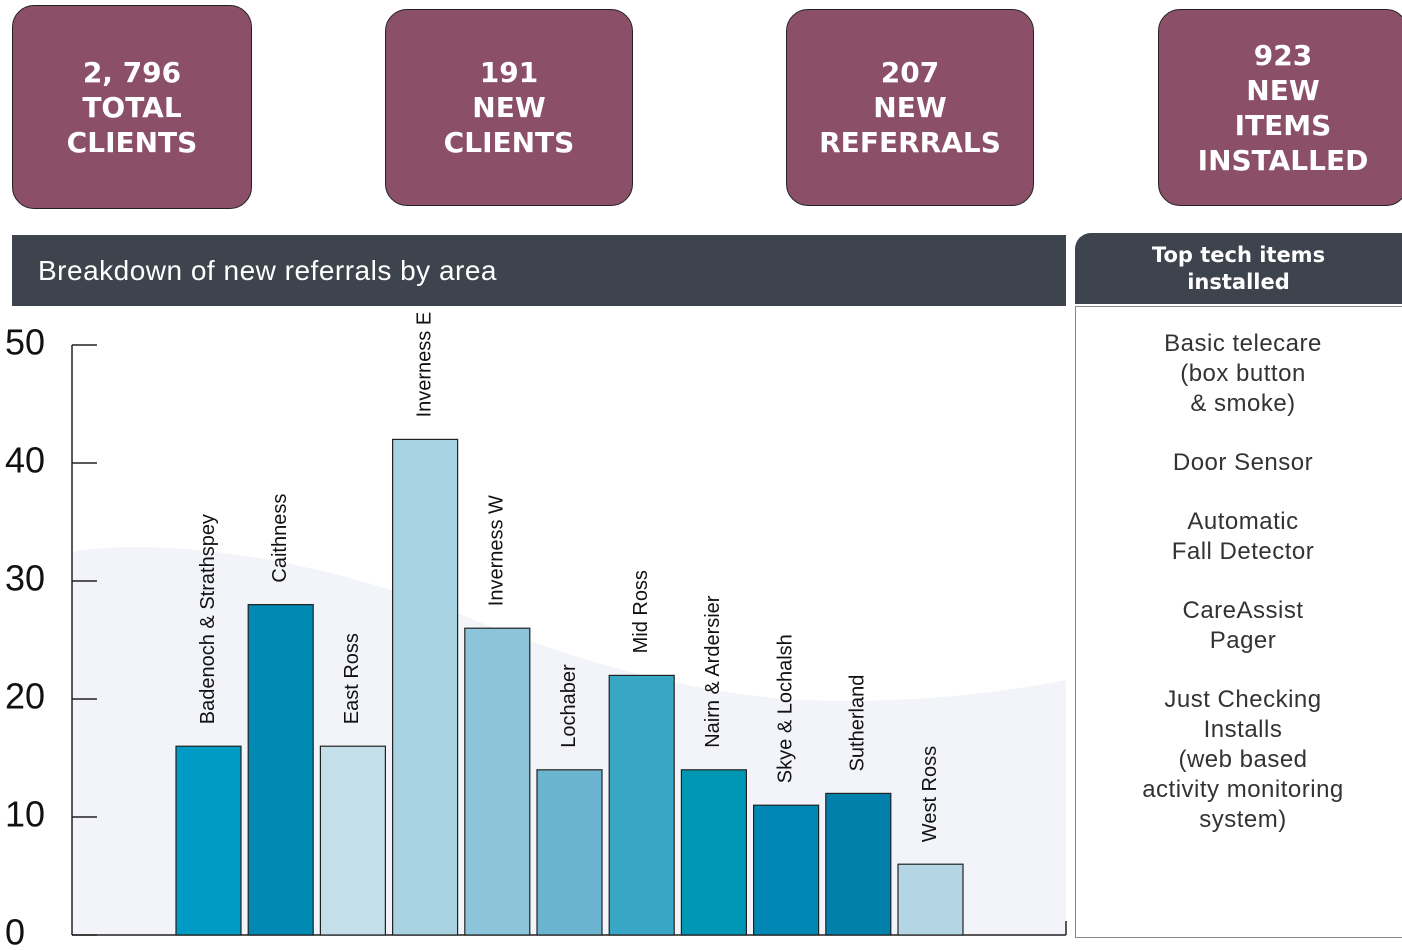 The width and height of the screenshot is (1402, 950). What do you see at coordinates (208, 619) in the screenshot?
I see `x-tick-label: Badenoch & Strathspey` at bounding box center [208, 619].